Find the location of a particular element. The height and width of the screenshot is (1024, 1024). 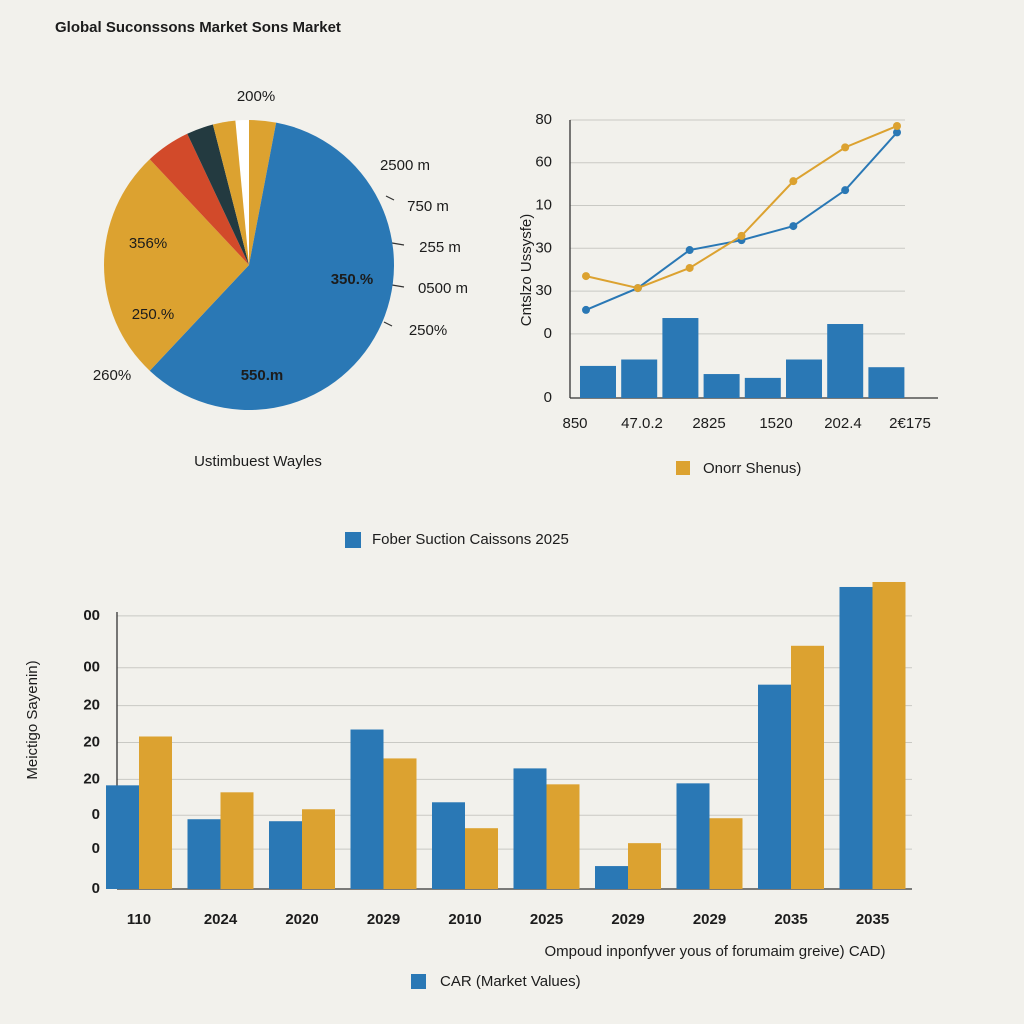

pie-annotation: 260% is located at coordinates (112, 375).